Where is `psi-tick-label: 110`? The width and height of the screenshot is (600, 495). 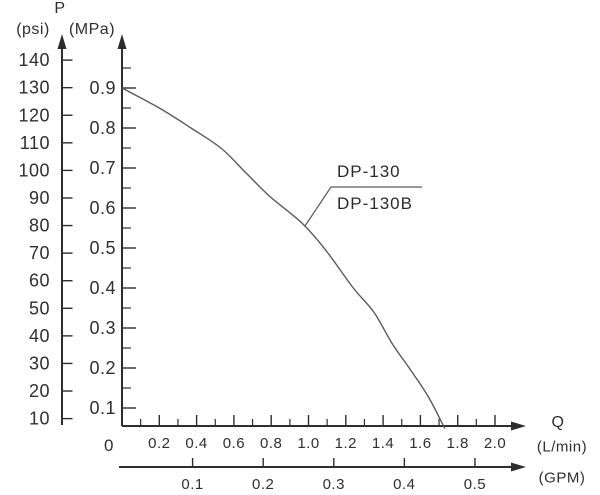
psi-tick-label: 110 is located at coordinates (35, 143).